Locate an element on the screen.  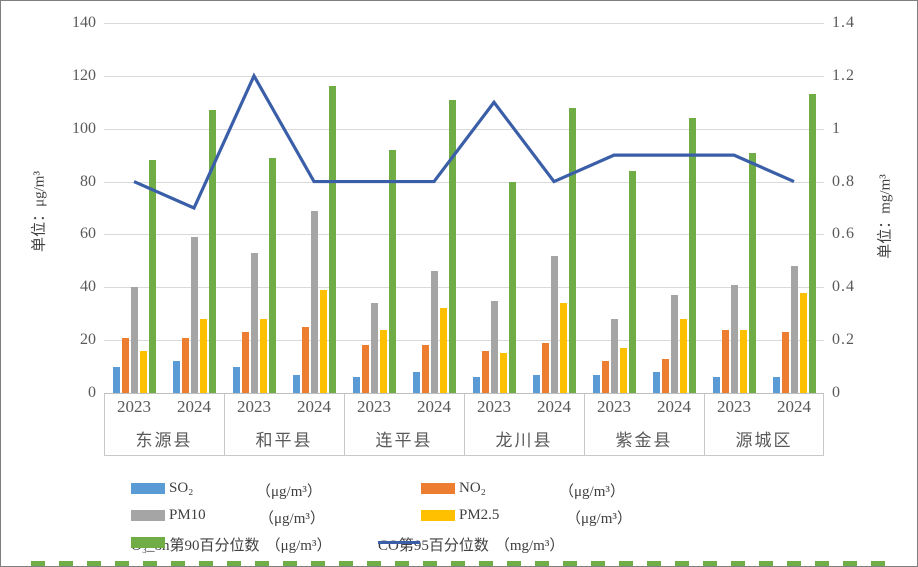
bar-SO₂-源城区 2024 is located at coordinates (776, 385).